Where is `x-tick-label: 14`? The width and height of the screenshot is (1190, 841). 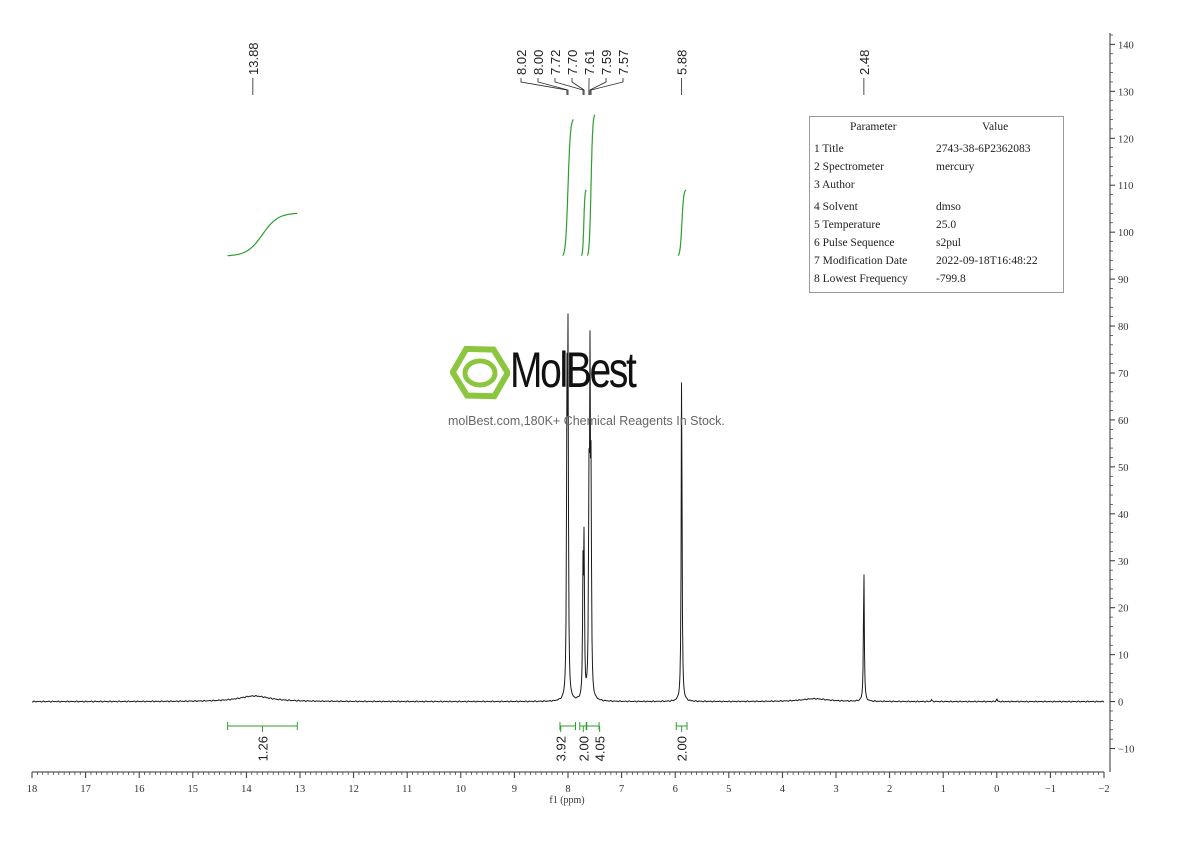 x-tick-label: 14 is located at coordinates (246, 789).